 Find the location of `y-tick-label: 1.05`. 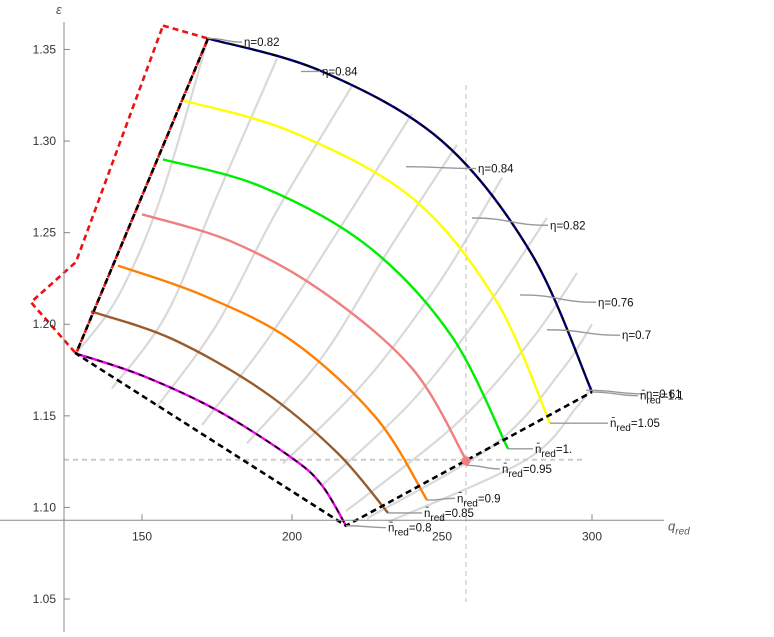

y-tick-label: 1.05 is located at coordinates (45, 599).